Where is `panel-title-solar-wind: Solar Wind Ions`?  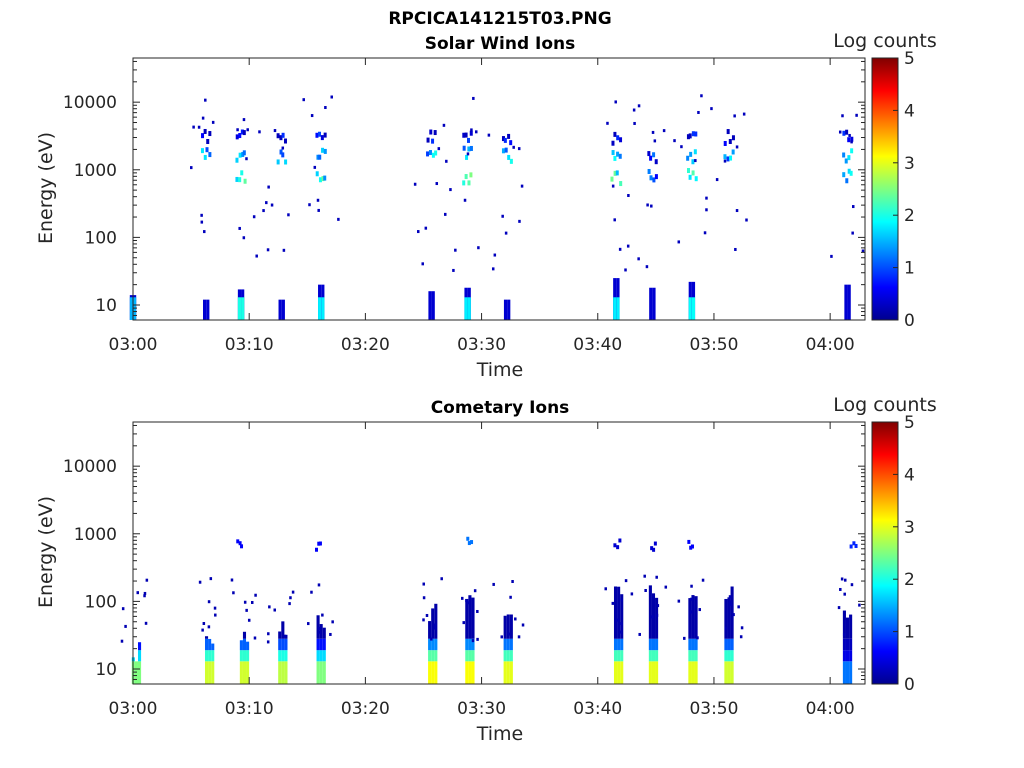 panel-title-solar-wind: Solar Wind Ions is located at coordinates (500, 44).